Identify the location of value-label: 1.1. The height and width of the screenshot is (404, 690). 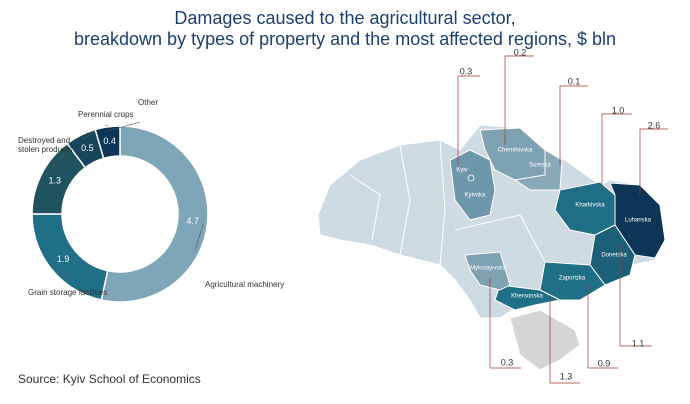
(638, 343).